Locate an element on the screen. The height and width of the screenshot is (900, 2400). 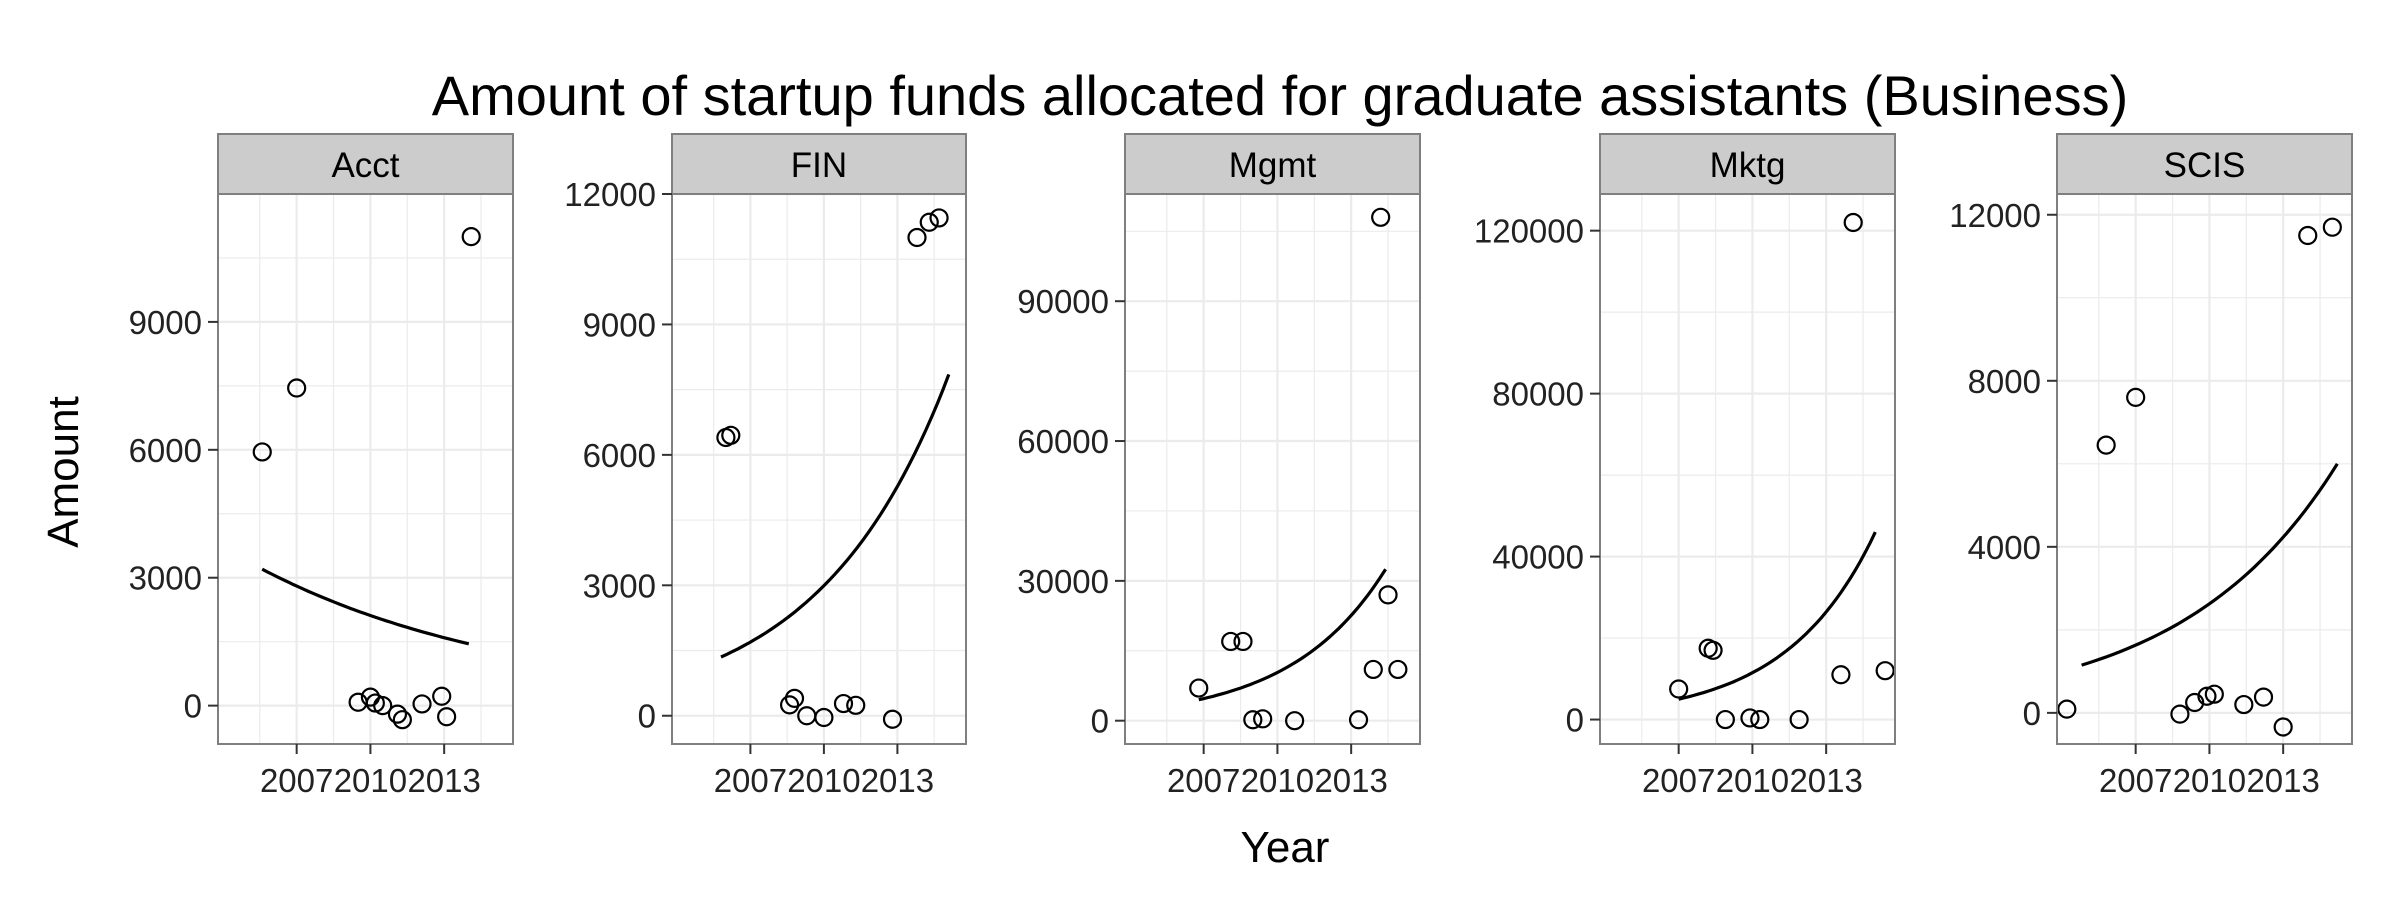
facet-strip-label: FIN is located at coordinates (819, 165).